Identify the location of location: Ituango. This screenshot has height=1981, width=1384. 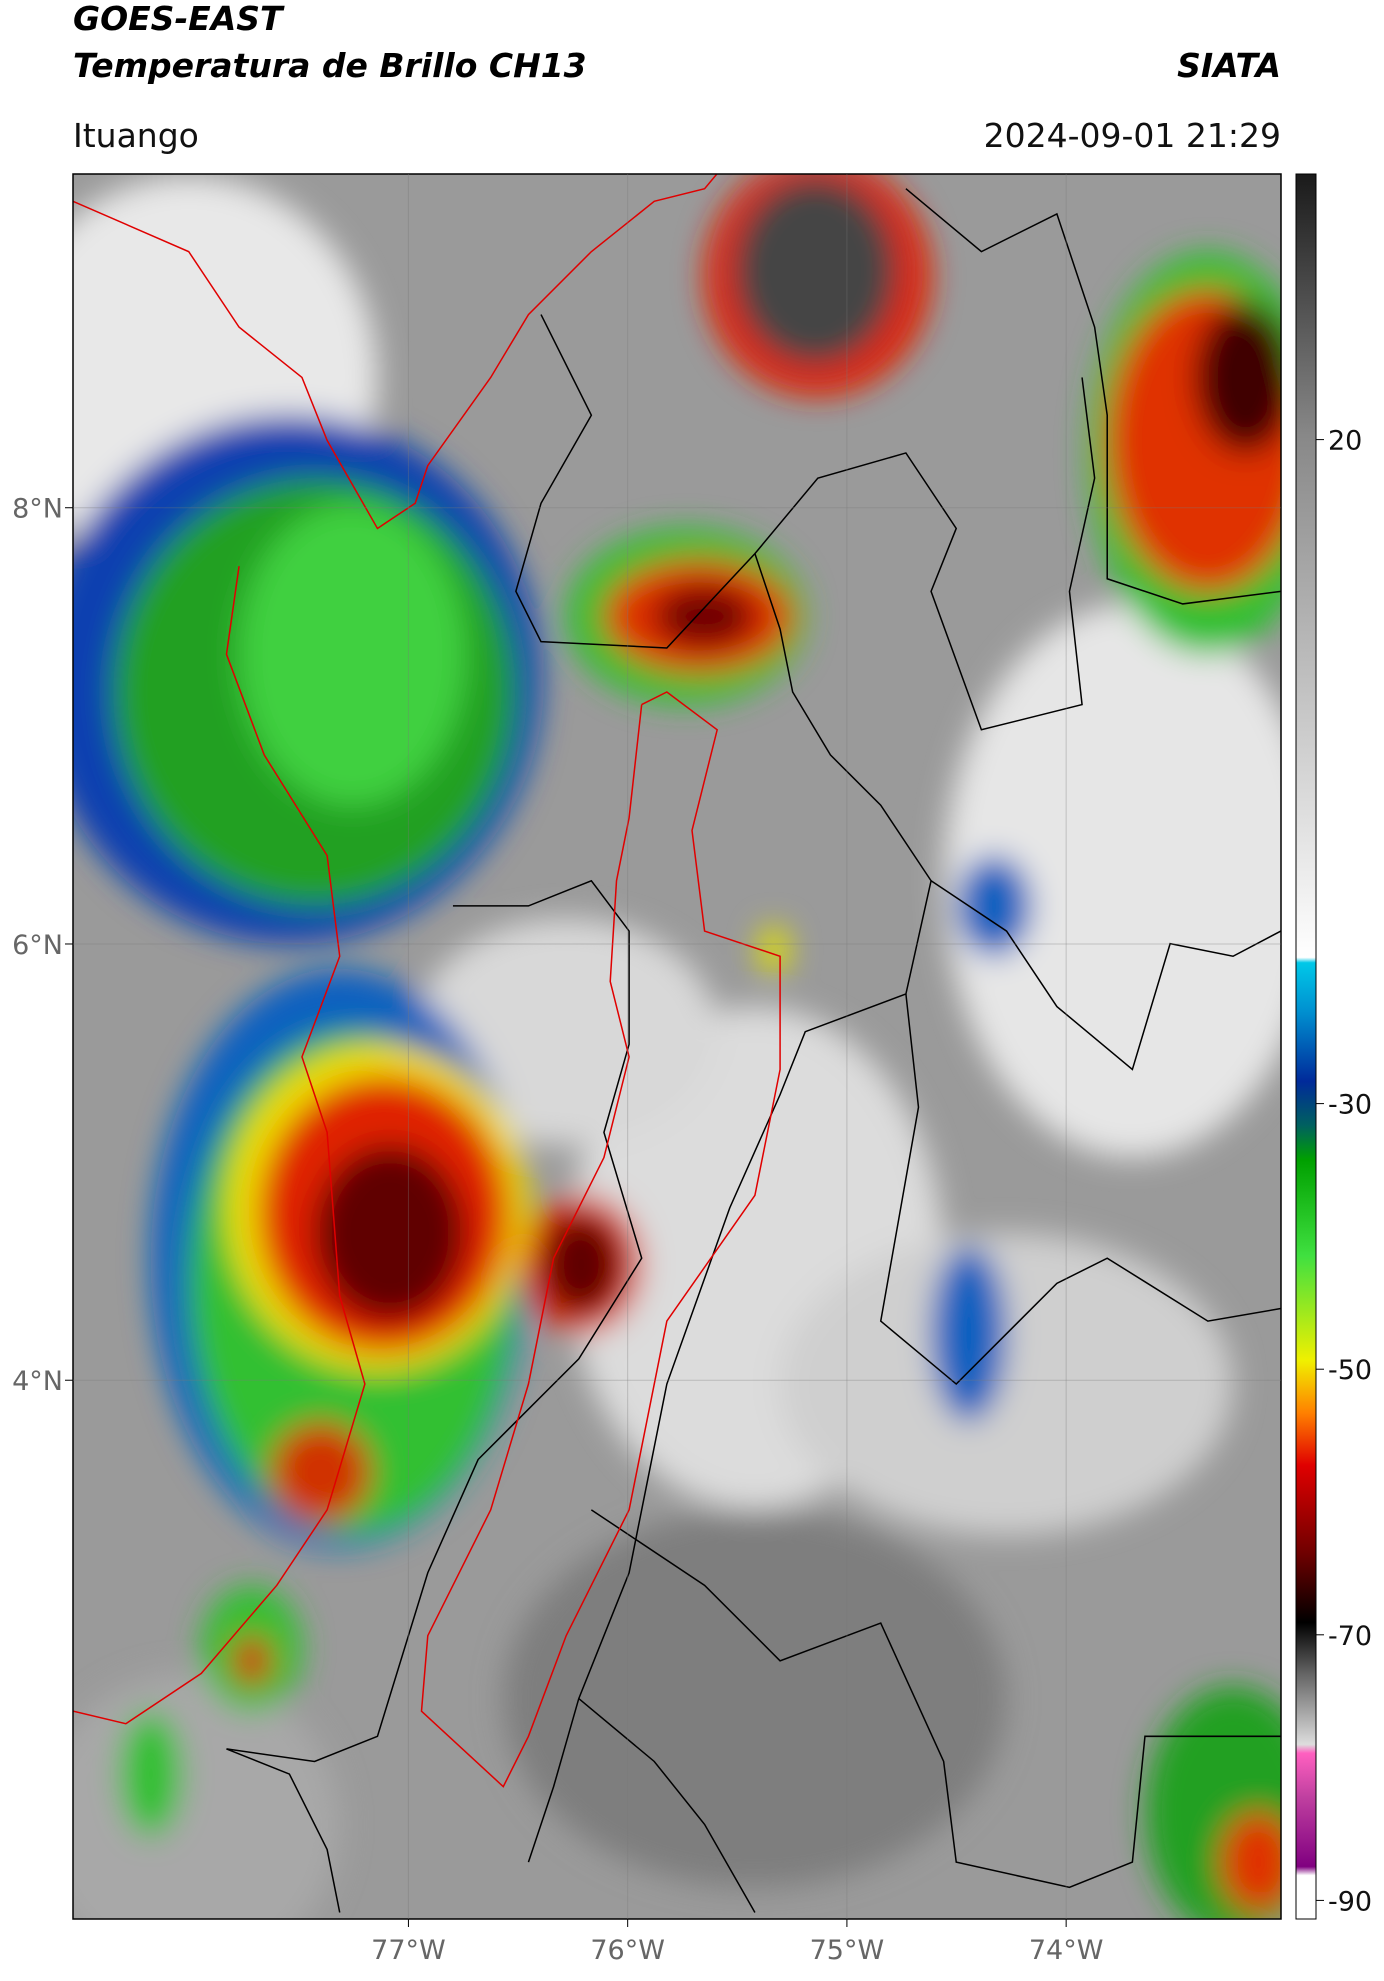
(136, 135).